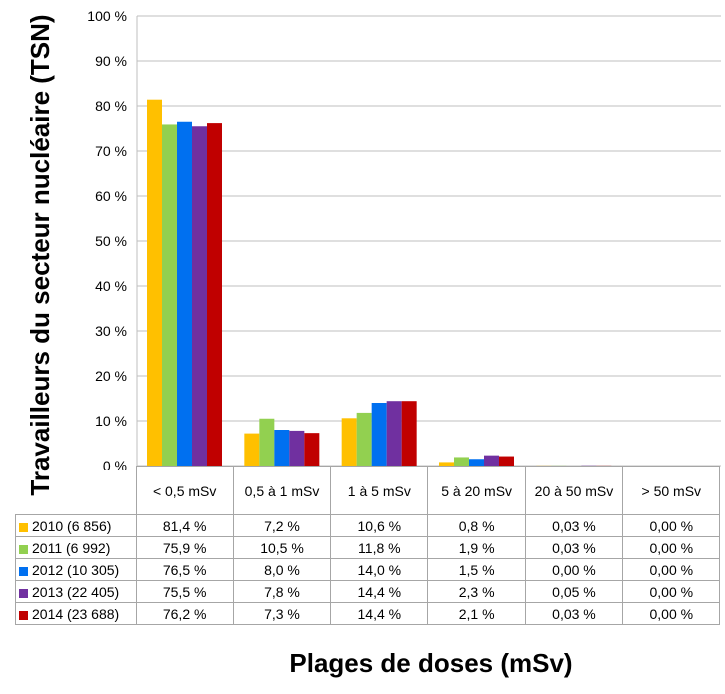  I want to click on legend-entry: 2014 (23 688), so click(76, 613).